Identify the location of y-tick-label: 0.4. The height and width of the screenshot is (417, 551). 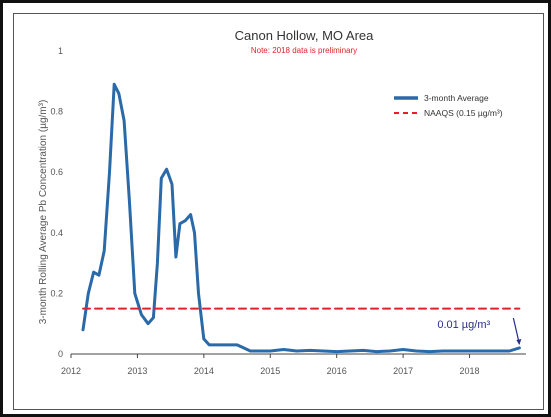
(56, 233).